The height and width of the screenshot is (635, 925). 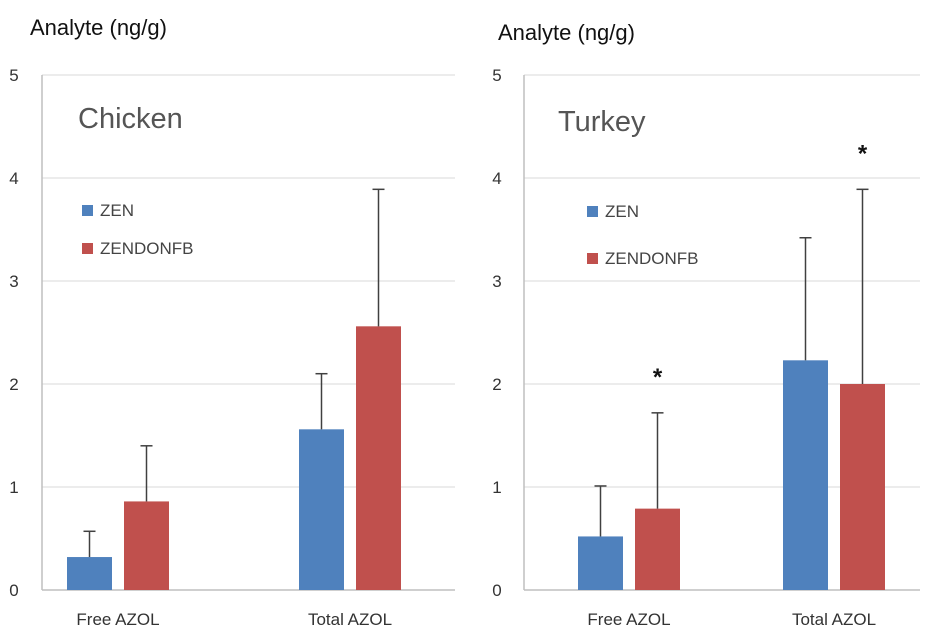 I want to click on panel-1-bar-zen-total-azol, so click(x=321, y=509).